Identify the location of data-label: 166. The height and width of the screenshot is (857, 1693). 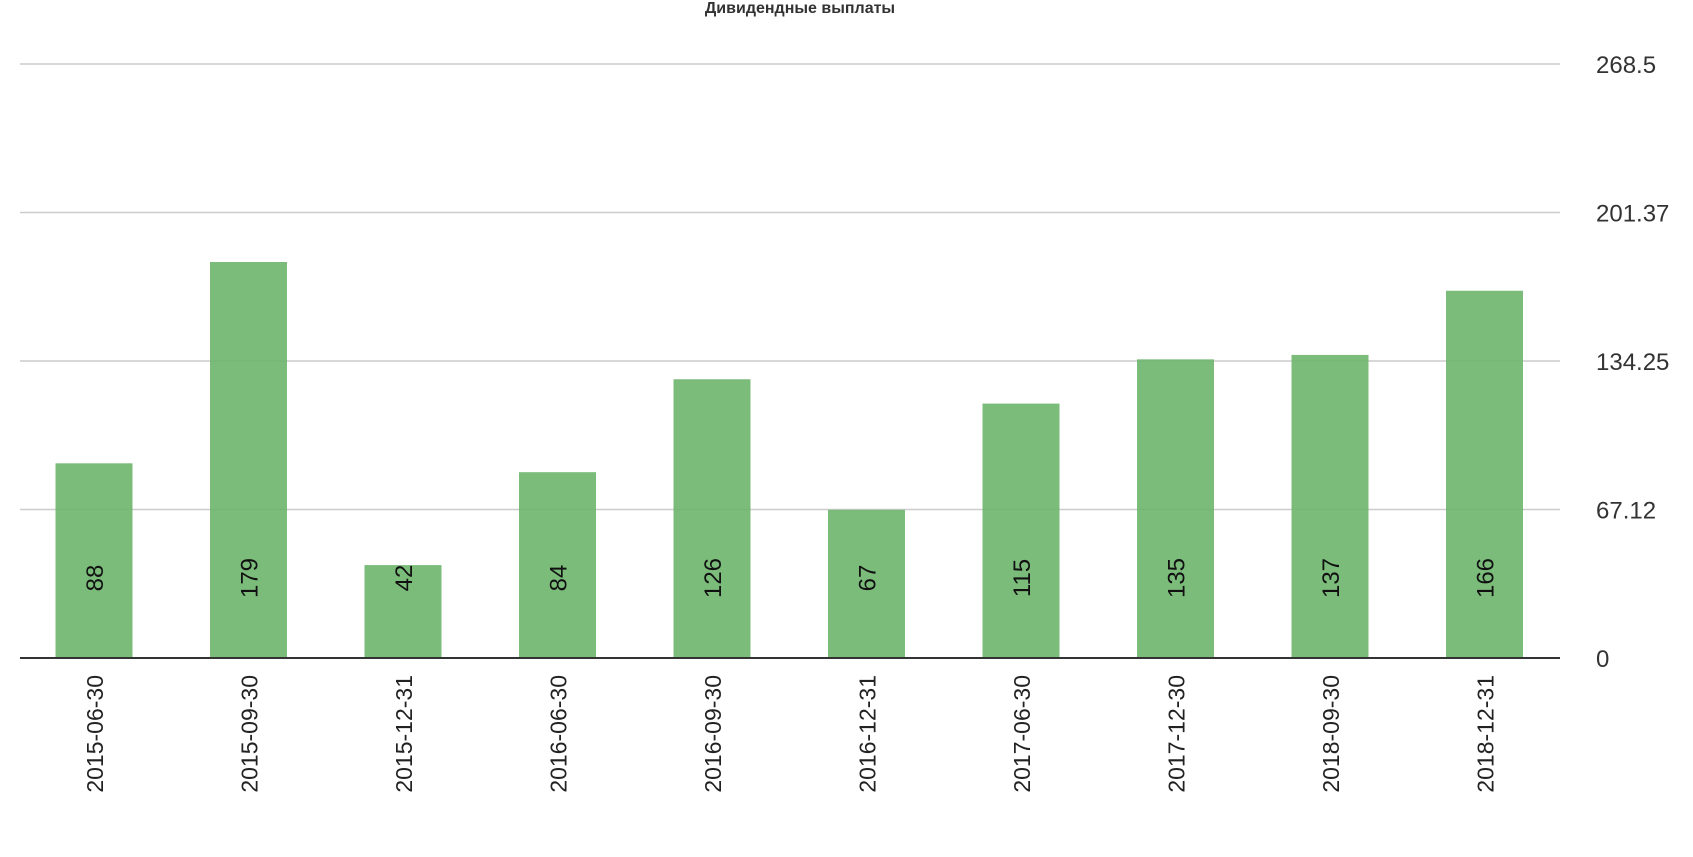
(1486, 578).